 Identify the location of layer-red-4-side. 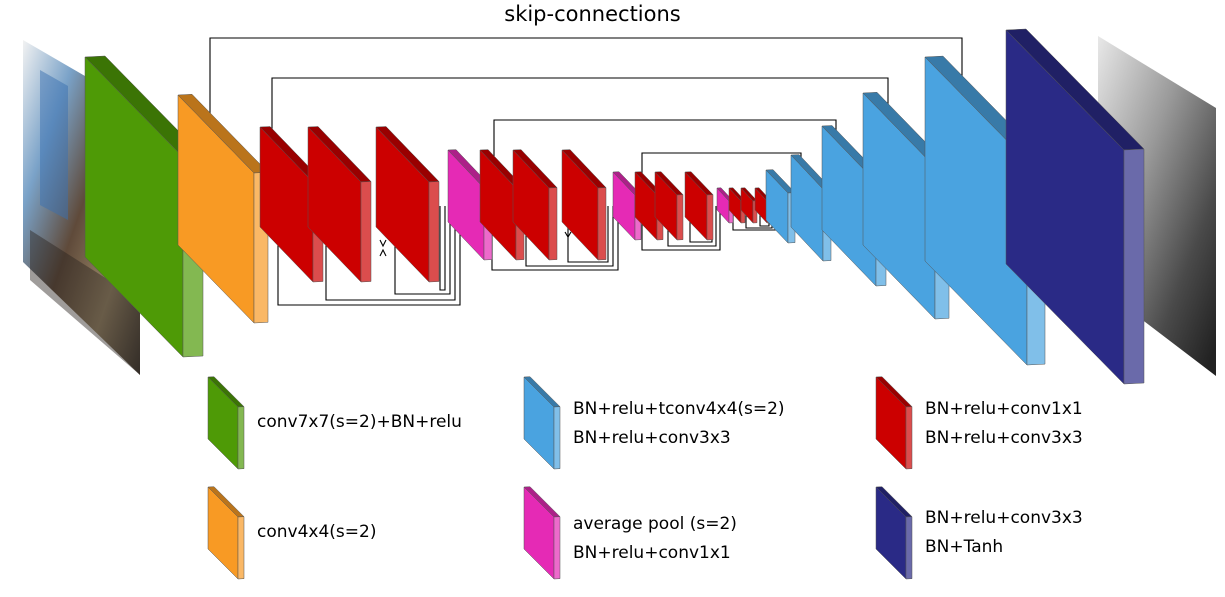
(366, 232).